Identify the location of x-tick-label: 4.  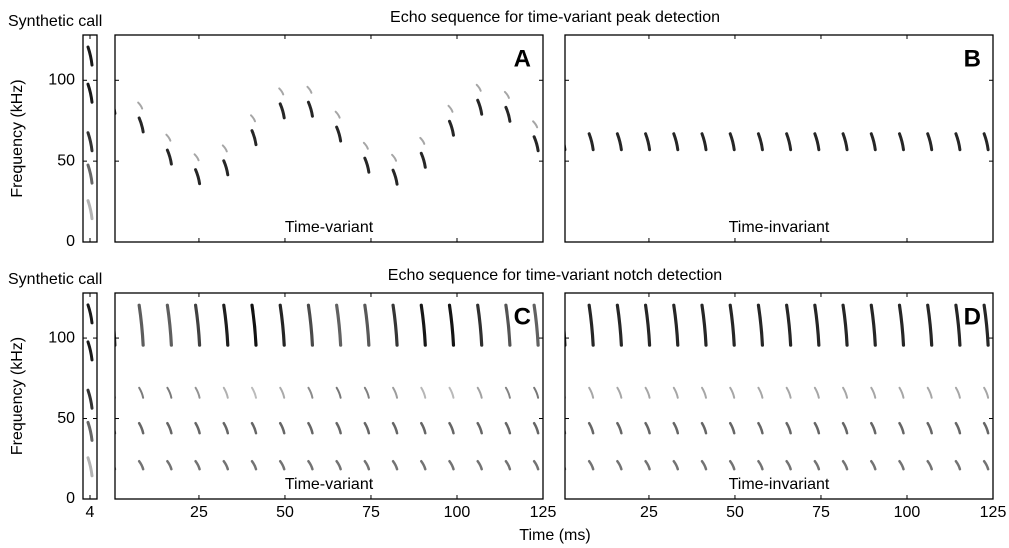
(90, 512).